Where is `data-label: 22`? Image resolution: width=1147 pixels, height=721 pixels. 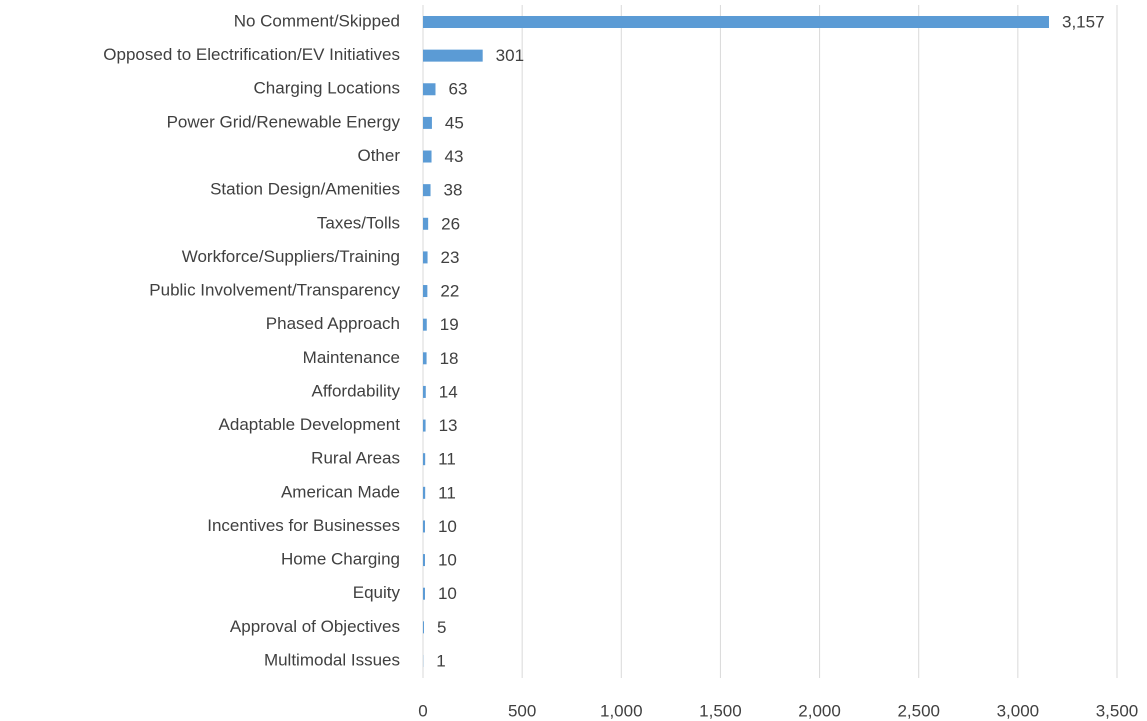 data-label: 22 is located at coordinates (449, 291).